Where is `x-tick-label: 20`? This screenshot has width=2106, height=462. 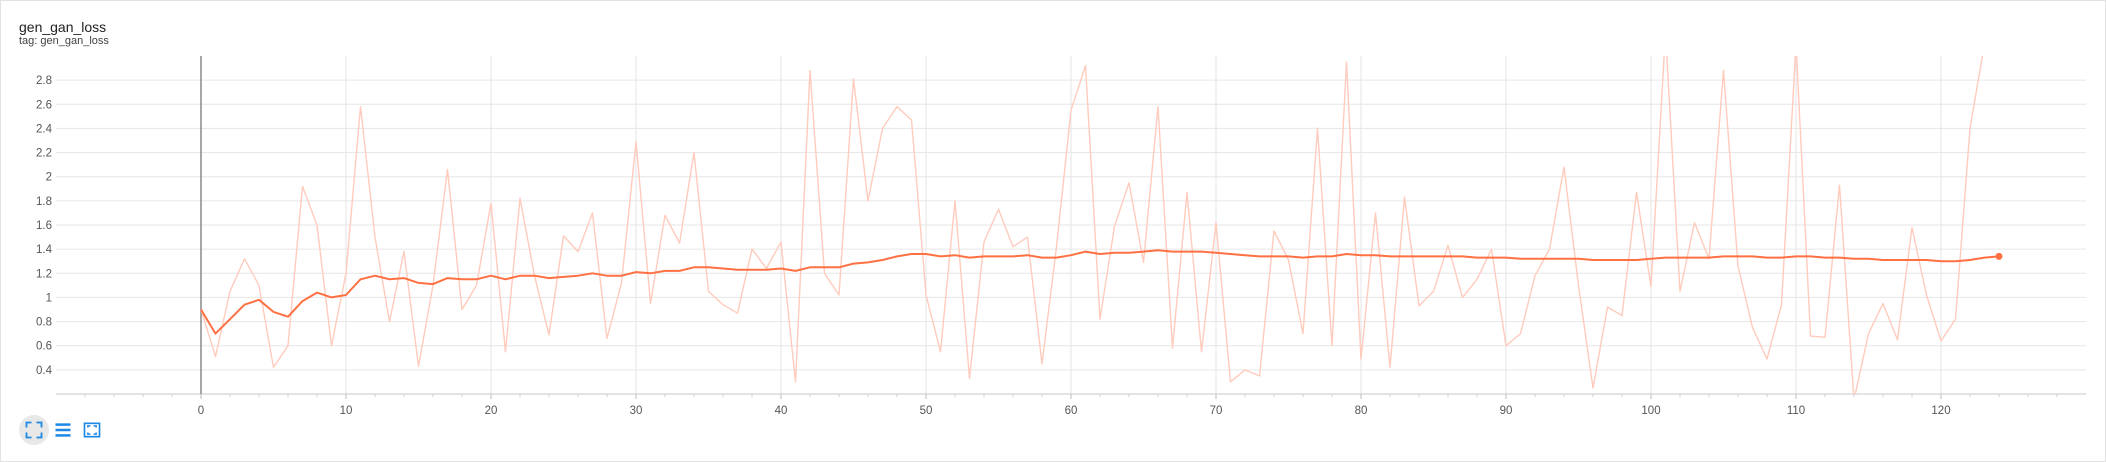
x-tick-label: 20 is located at coordinates (491, 411).